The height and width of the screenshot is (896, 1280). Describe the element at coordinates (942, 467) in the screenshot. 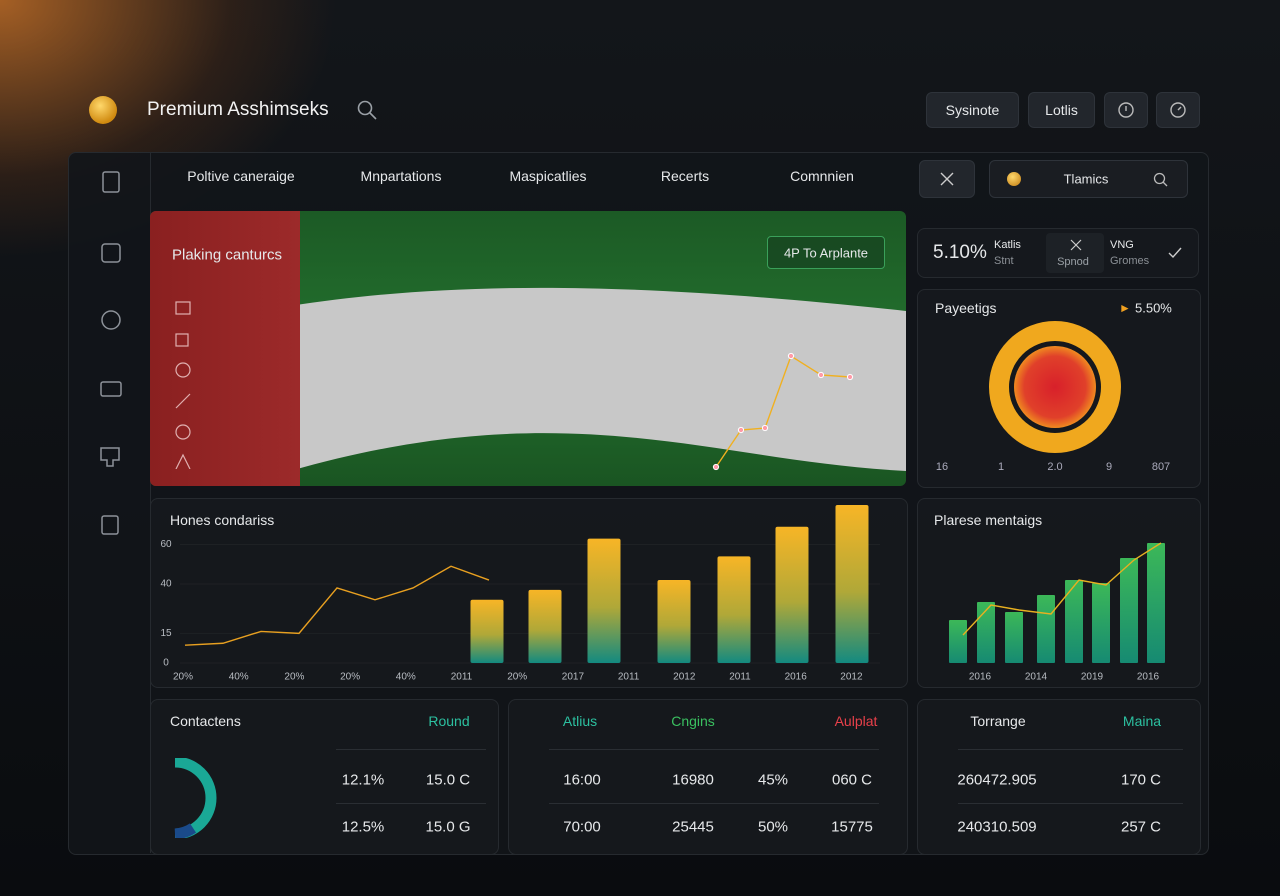

I see `axis-label: 16` at that location.